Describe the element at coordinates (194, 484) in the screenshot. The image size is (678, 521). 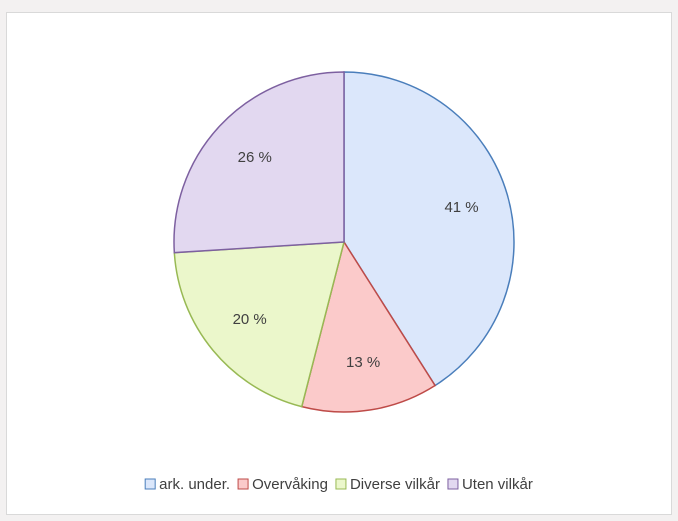
I see `legend-label: ark. under.` at that location.